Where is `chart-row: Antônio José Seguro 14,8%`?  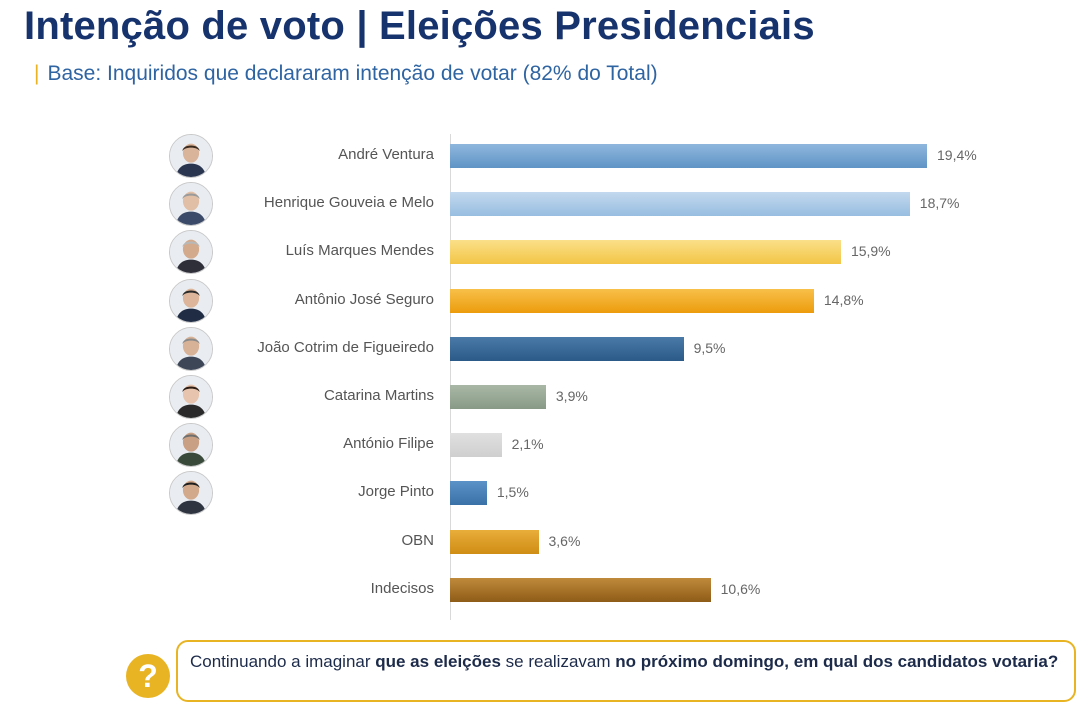 chart-row: Antônio José Seguro 14,8% is located at coordinates (546, 301).